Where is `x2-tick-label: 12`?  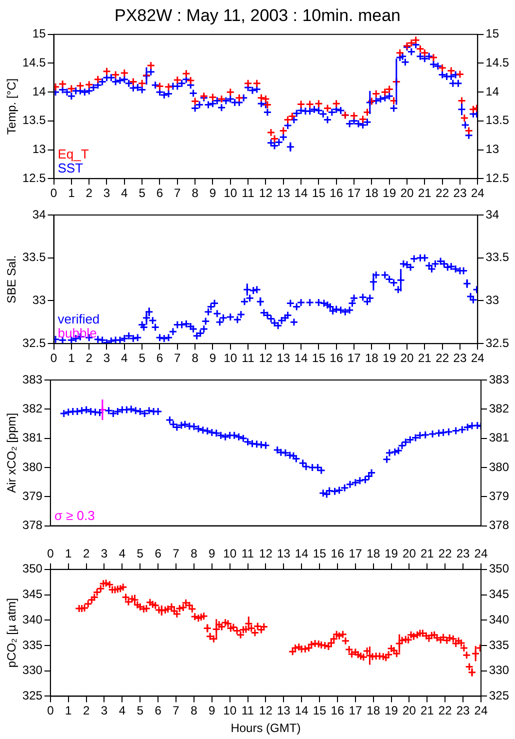 x2-tick-label: 12 is located at coordinates (266, 553).